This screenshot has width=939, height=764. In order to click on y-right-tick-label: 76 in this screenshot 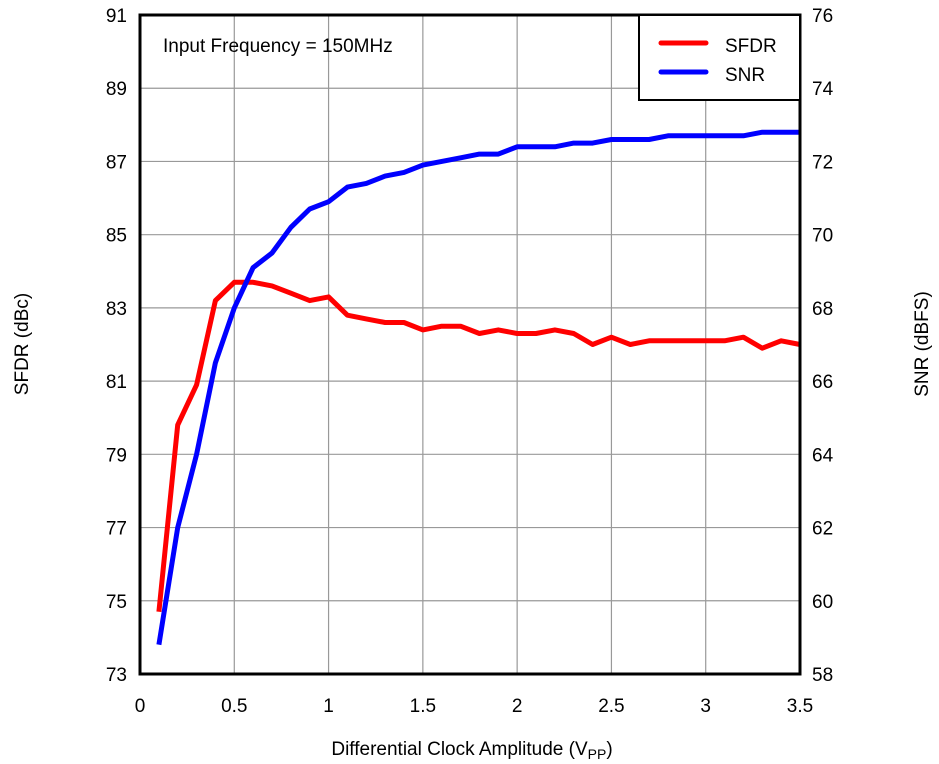, I will do `click(822, 16)`.